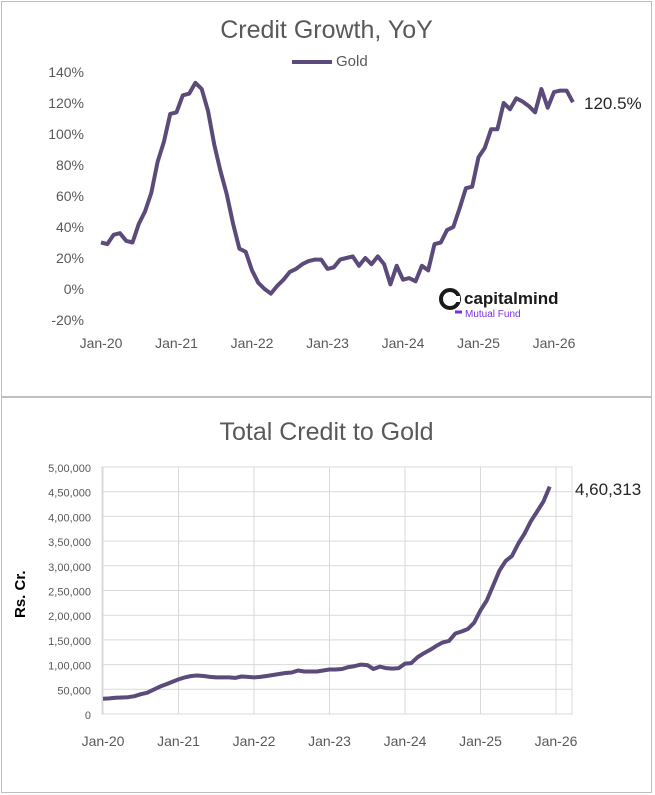 The width and height of the screenshot is (655, 795). Describe the element at coordinates (88, 716) in the screenshot. I see `y-tick-label: 0` at that location.